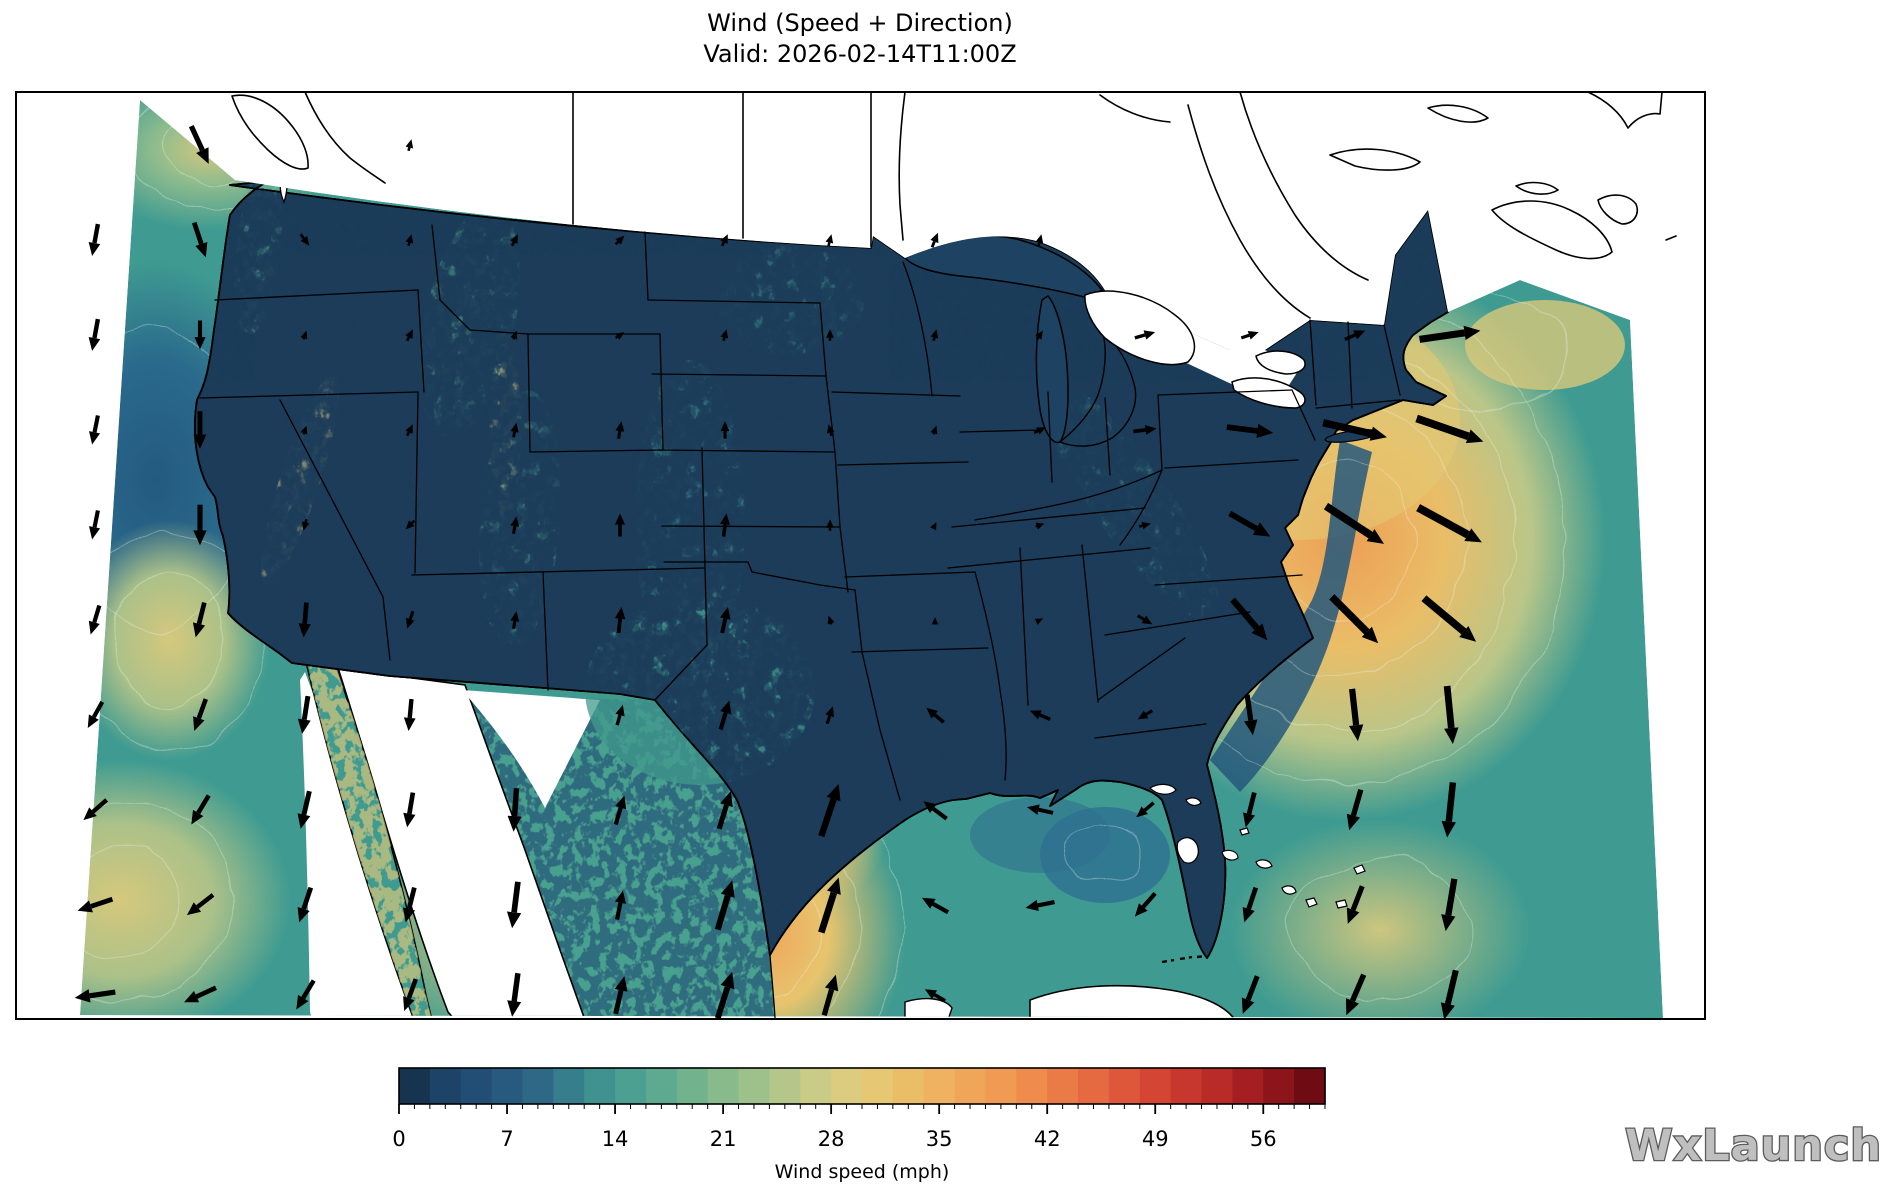  Describe the element at coordinates (859, 1125) in the screenshot. I see `colorbar: 0 7 14 21 28 35 42 49 56 Wind speed (mph)` at that location.